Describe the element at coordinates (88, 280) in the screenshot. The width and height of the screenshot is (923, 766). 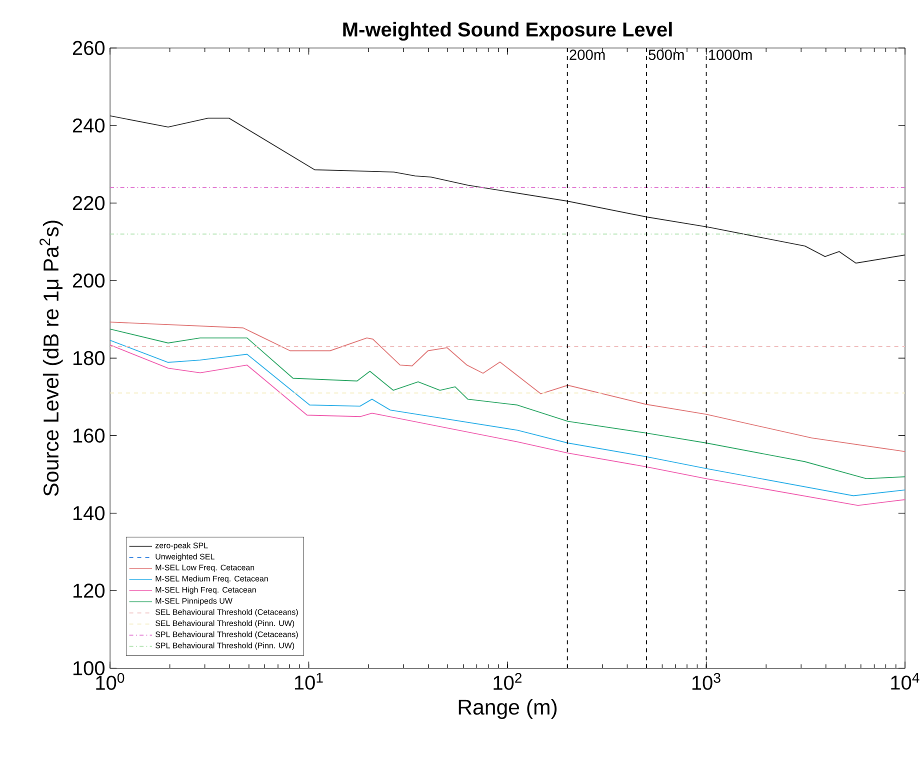
I see `y-tick-label: 200` at that location.